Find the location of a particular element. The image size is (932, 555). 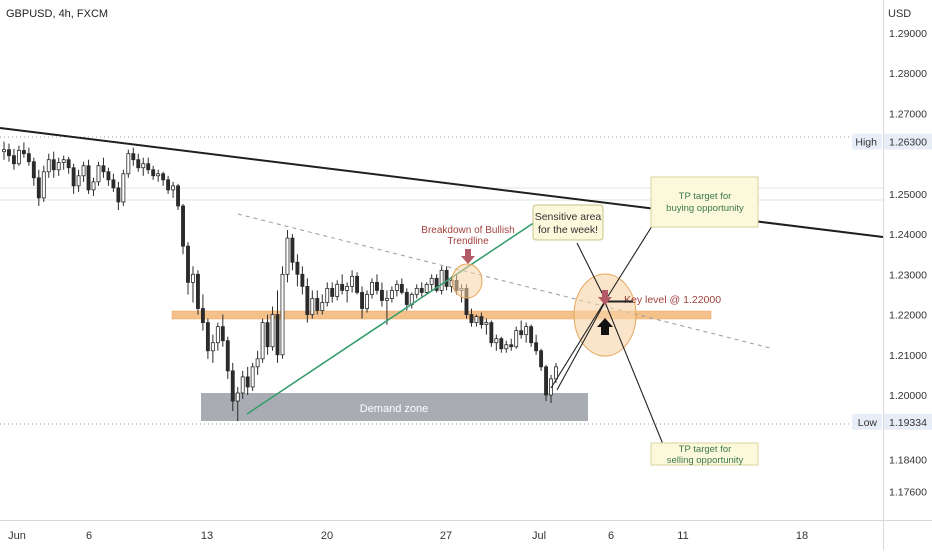

time-tick-label: Jul is located at coordinates (539, 536).